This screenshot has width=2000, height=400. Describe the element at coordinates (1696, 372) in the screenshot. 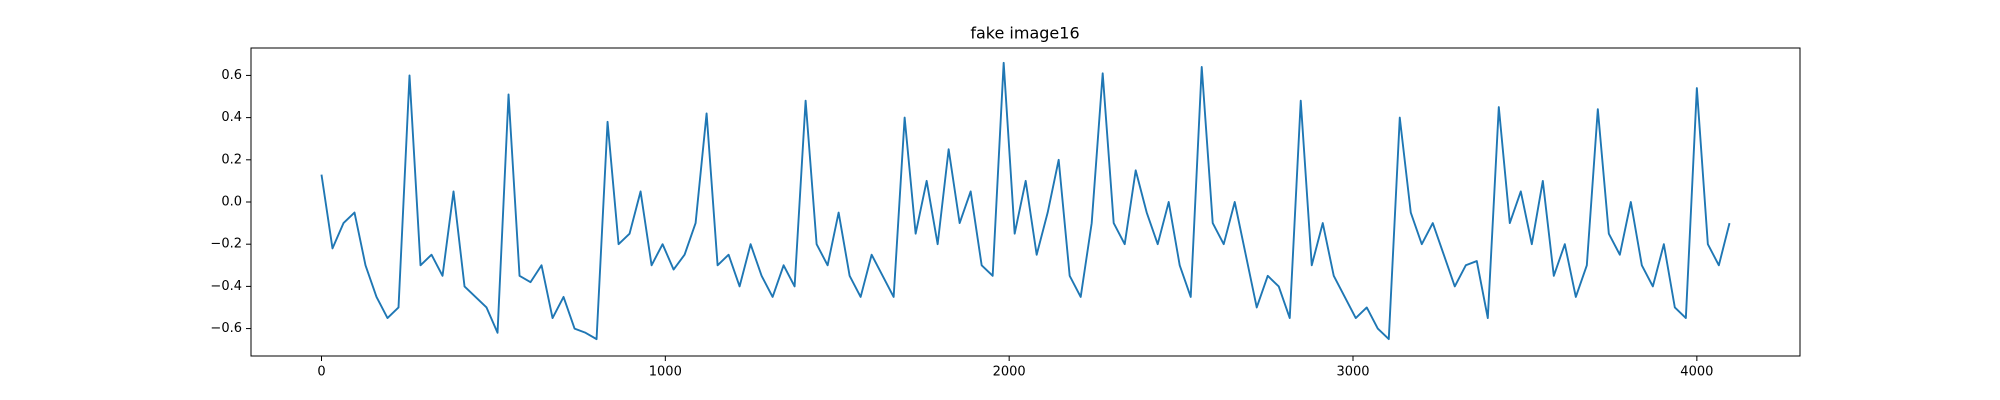

I see `x-tick-label: 4000` at that location.